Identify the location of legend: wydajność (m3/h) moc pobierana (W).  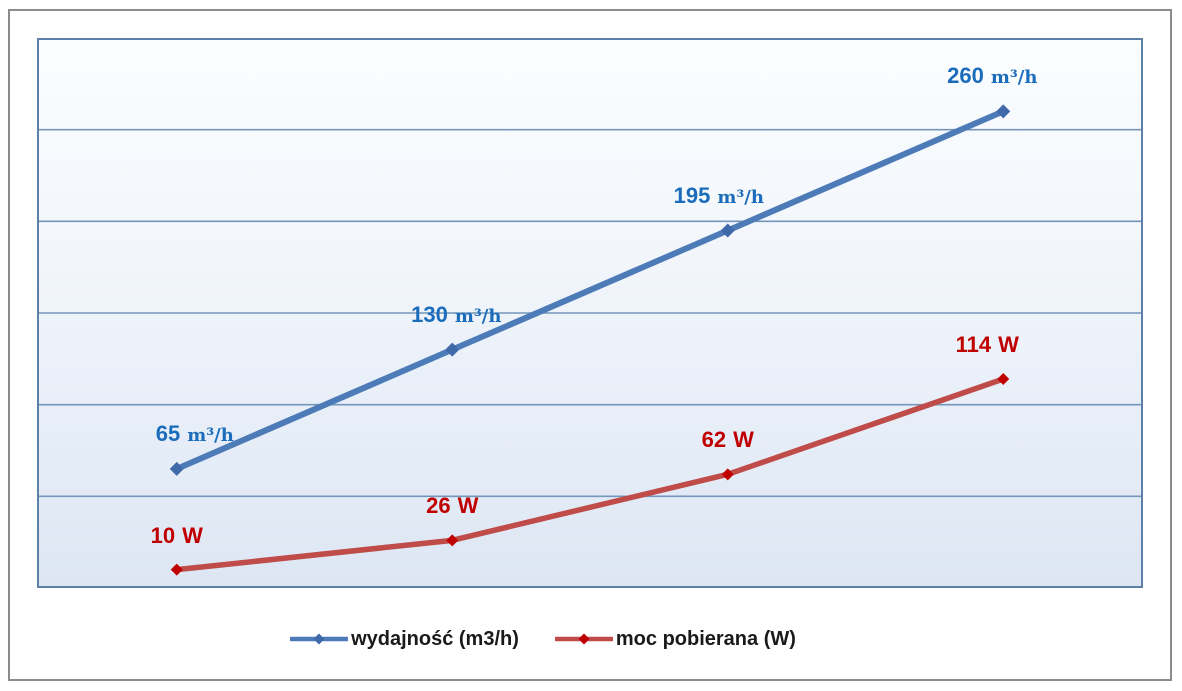
(591, 639).